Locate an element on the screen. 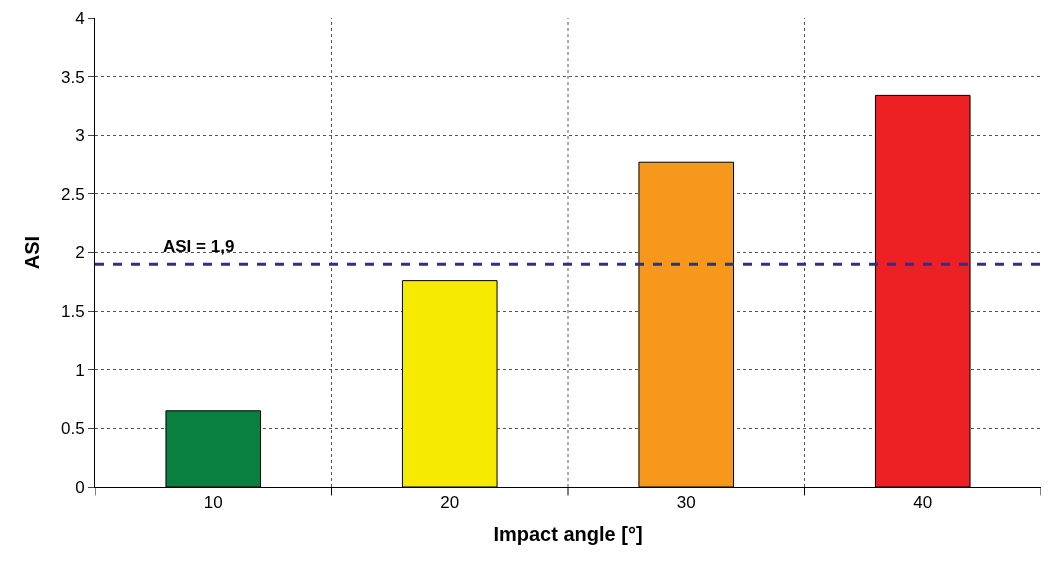 The image size is (1049, 562). y-tick-label: 3 is located at coordinates (80, 136).